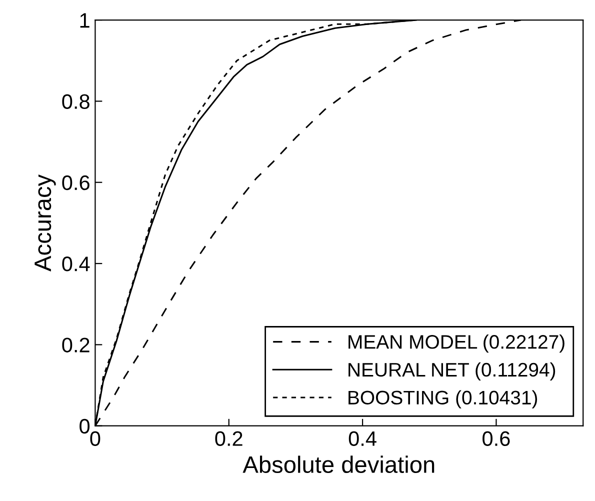 The image size is (595, 501). Describe the element at coordinates (452, 371) in the screenshot. I see `legend-label: NEURAL NET (0.11294)` at that location.